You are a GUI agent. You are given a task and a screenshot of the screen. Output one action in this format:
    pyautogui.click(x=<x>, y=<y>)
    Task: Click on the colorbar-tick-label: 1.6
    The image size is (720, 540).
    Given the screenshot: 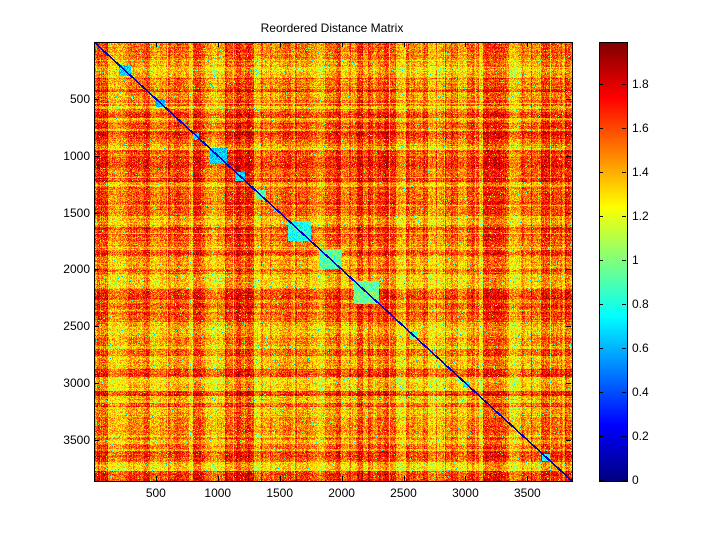 What is the action you would take?
    pyautogui.click(x=640, y=127)
    